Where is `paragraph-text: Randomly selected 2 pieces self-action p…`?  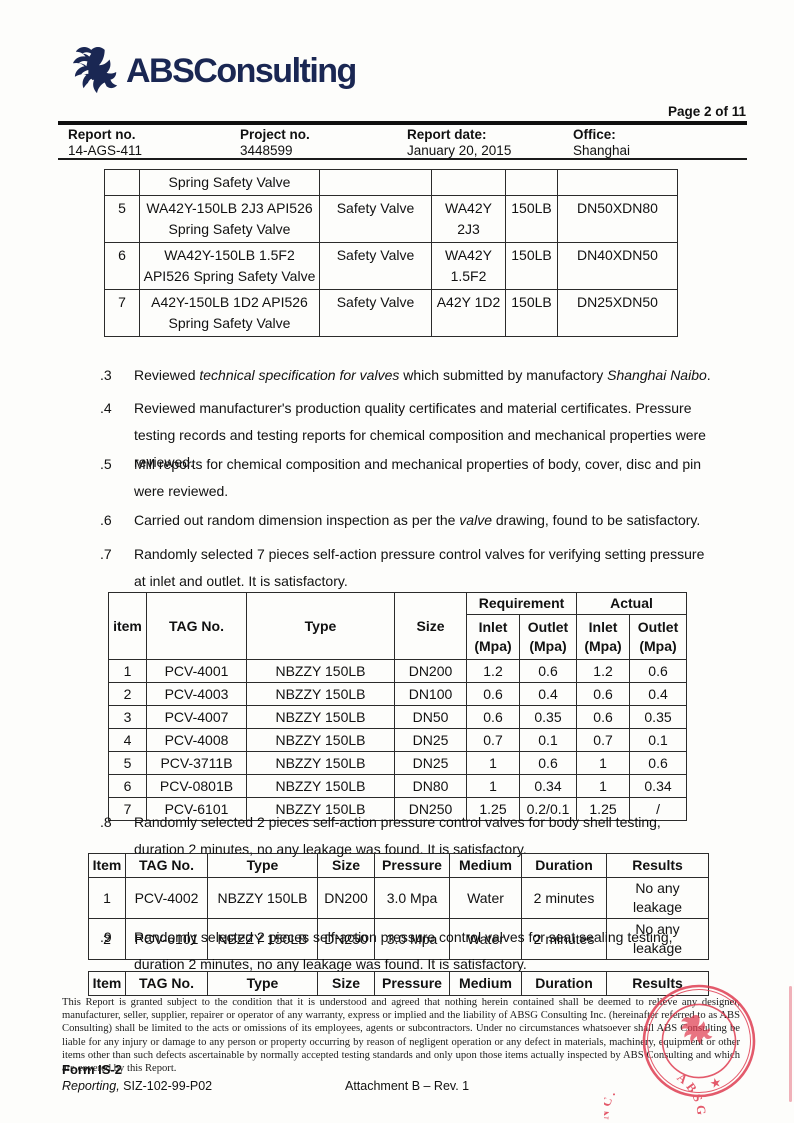 paragraph-text: Randomly selected 2 pieces self-action p… is located at coordinates (424, 951).